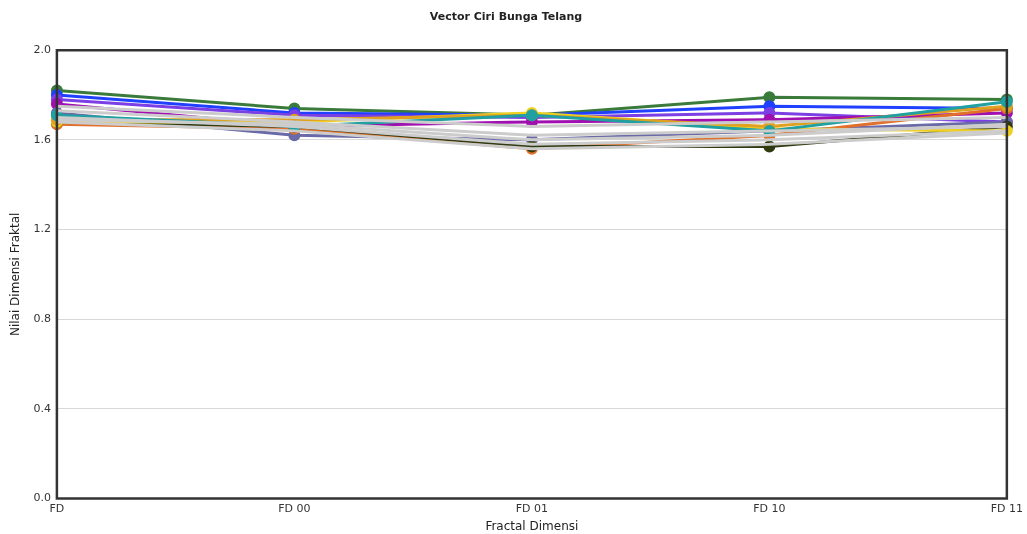 The width and height of the screenshot is (1027, 534). I want to click on y-tick-label: 0.4, so click(42, 408).